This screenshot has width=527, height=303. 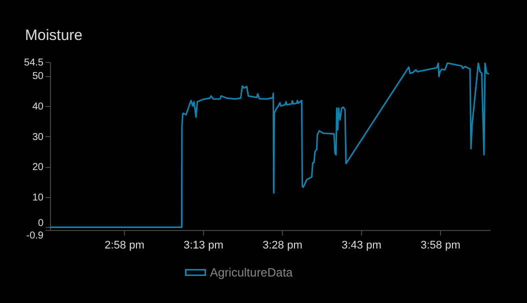 I want to click on y-tick-label: 20, so click(x=38, y=168).